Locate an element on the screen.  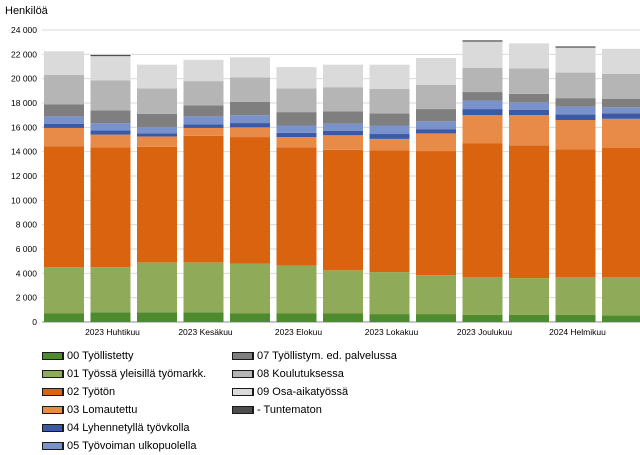
legend-item: 05 Työvoiman ulkopuolella is located at coordinates (119, 446).